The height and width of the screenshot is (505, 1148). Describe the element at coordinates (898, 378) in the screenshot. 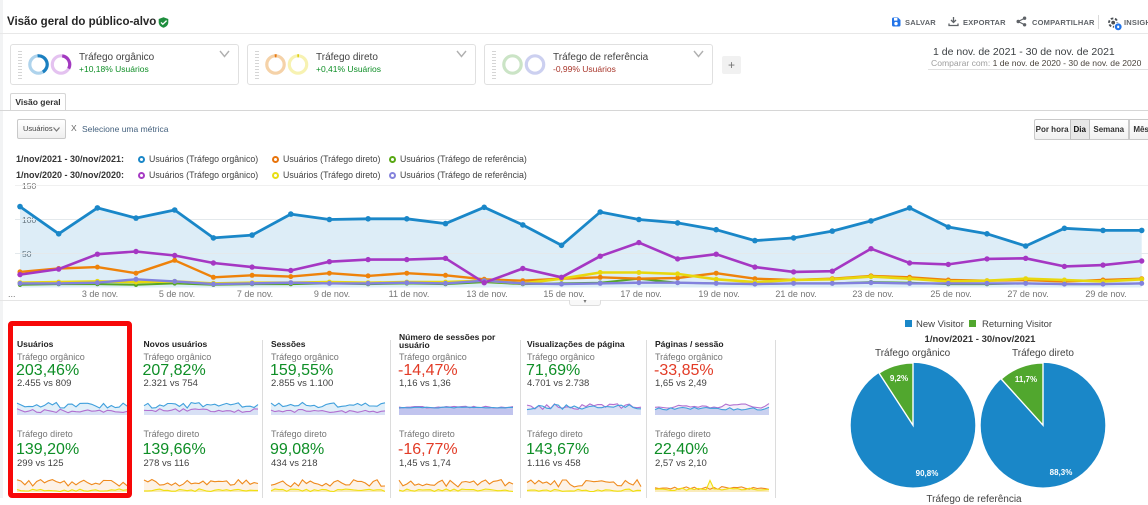

I see `svg-text: 9,2%` at that location.